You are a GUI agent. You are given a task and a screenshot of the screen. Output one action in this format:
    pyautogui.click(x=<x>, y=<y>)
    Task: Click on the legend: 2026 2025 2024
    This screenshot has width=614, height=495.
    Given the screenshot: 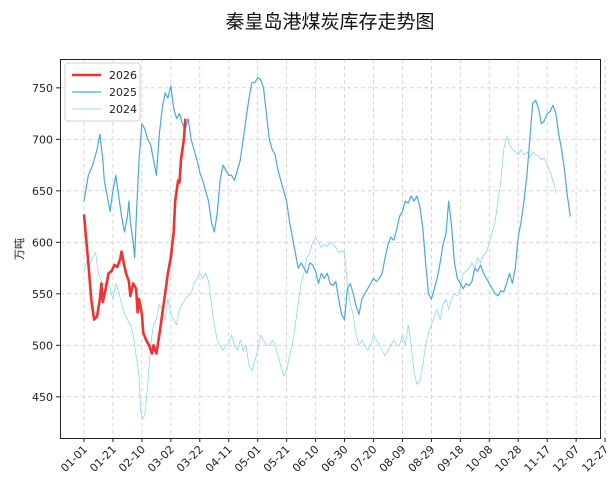 What is the action you would take?
    pyautogui.click(x=102, y=92)
    